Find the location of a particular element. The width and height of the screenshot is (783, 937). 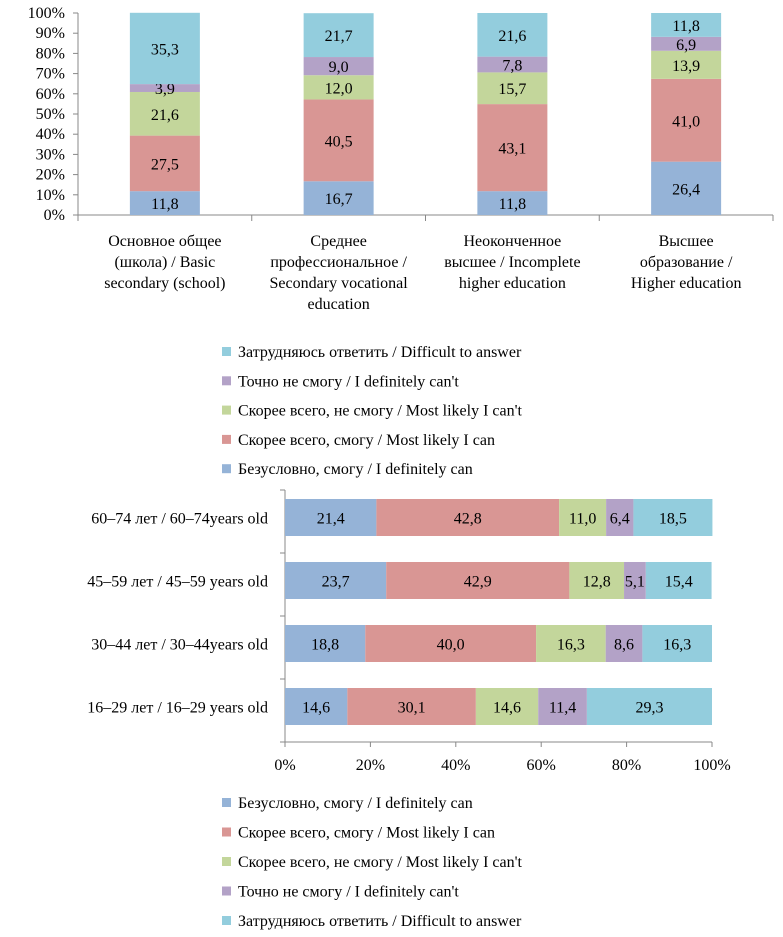

data-label: 11,8 is located at coordinates (164, 204).